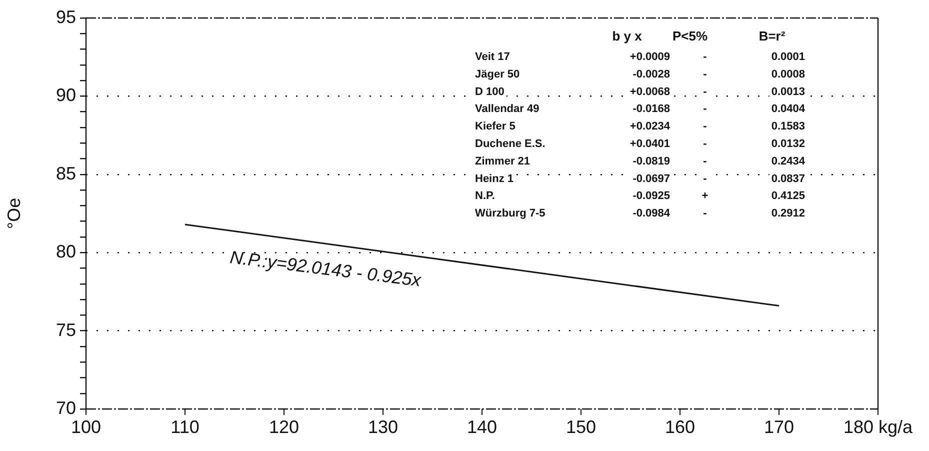 The height and width of the screenshot is (451, 929). Describe the element at coordinates (492, 57) in the screenshot. I see `annotation: Veit 17` at that location.